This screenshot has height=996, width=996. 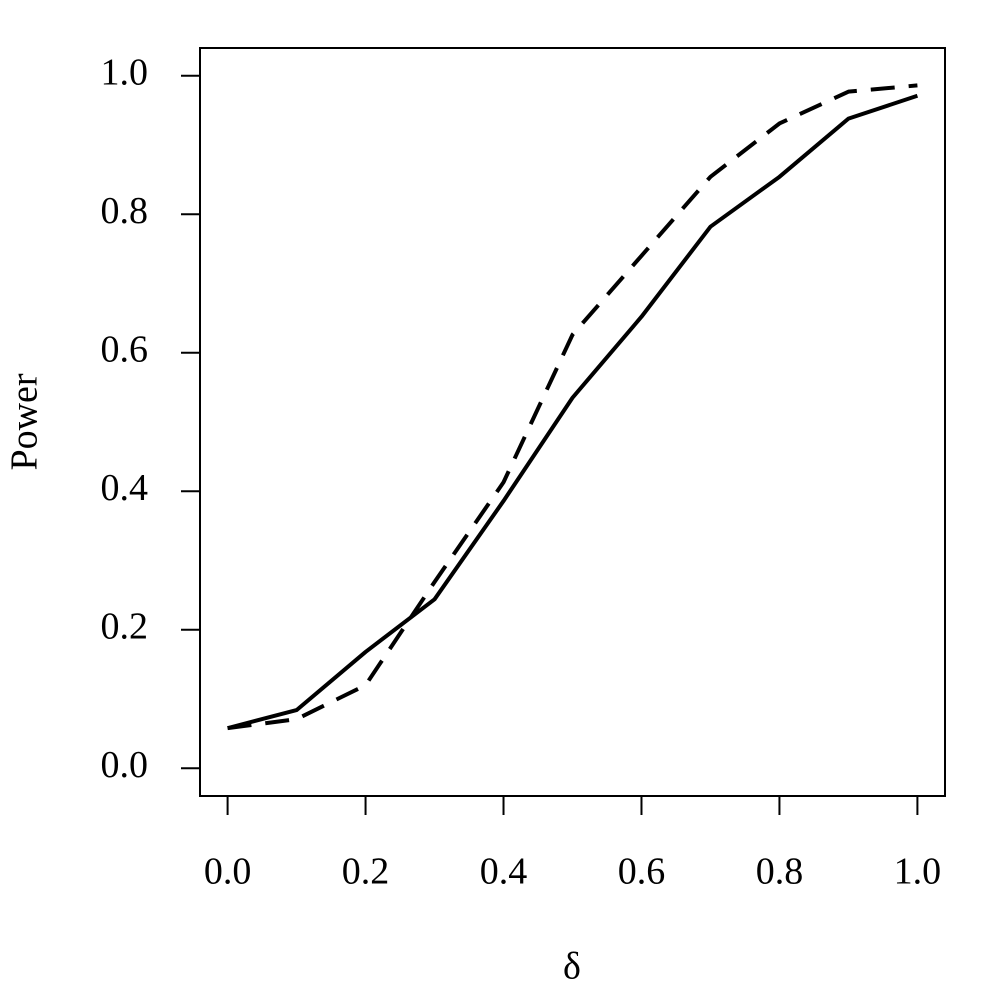 I want to click on y-tick-label: 0.2, so click(x=125, y=626).